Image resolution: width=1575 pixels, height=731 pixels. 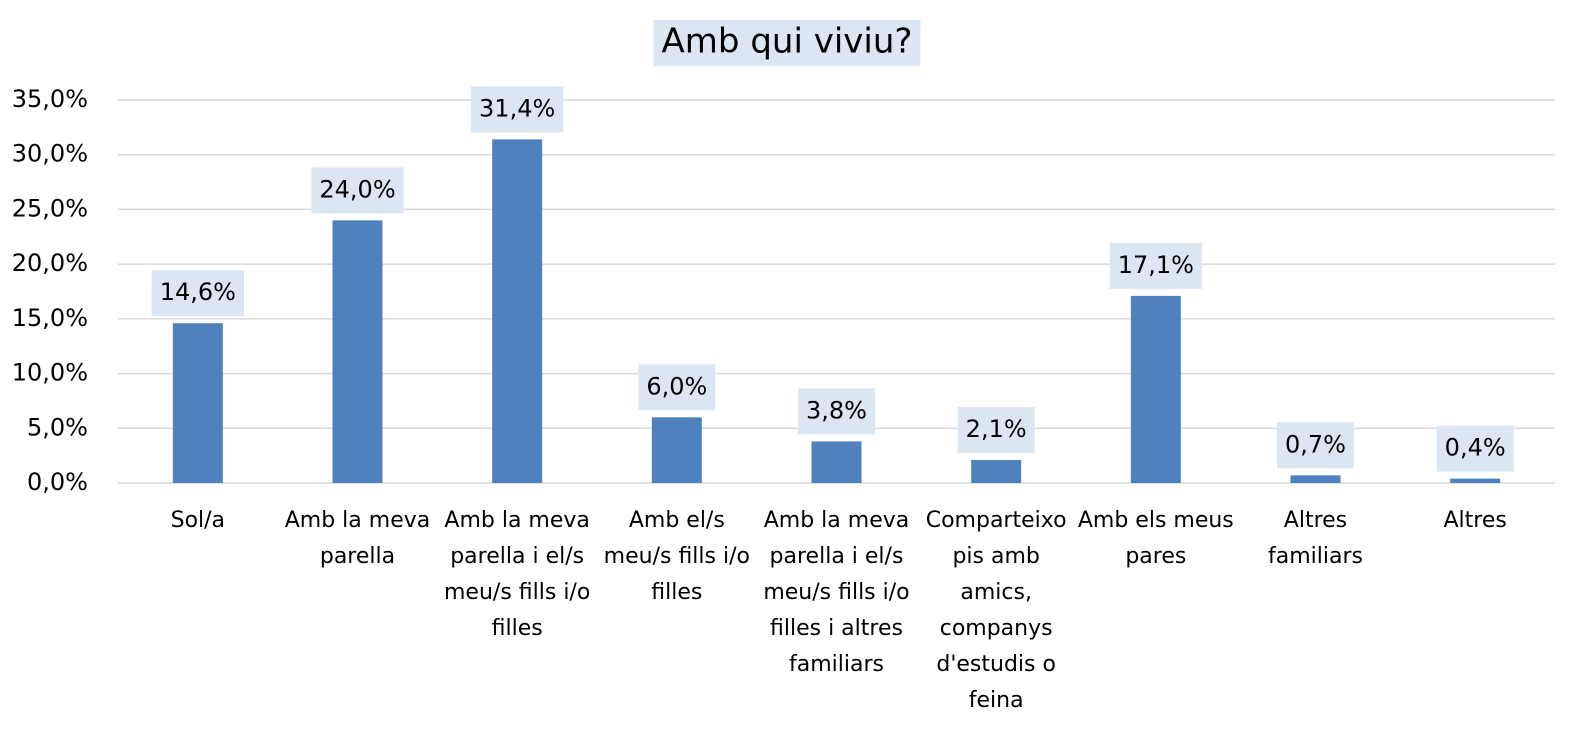 I want to click on y-tick-label: 30,0%, so click(x=50, y=154).